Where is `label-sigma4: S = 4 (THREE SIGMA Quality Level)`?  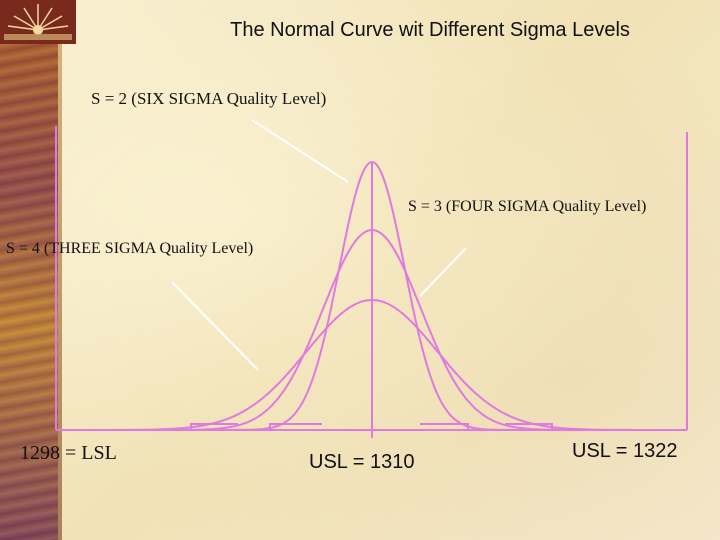
label-sigma4: S = 4 (THREE SIGMA Quality Level) is located at coordinates (130, 248).